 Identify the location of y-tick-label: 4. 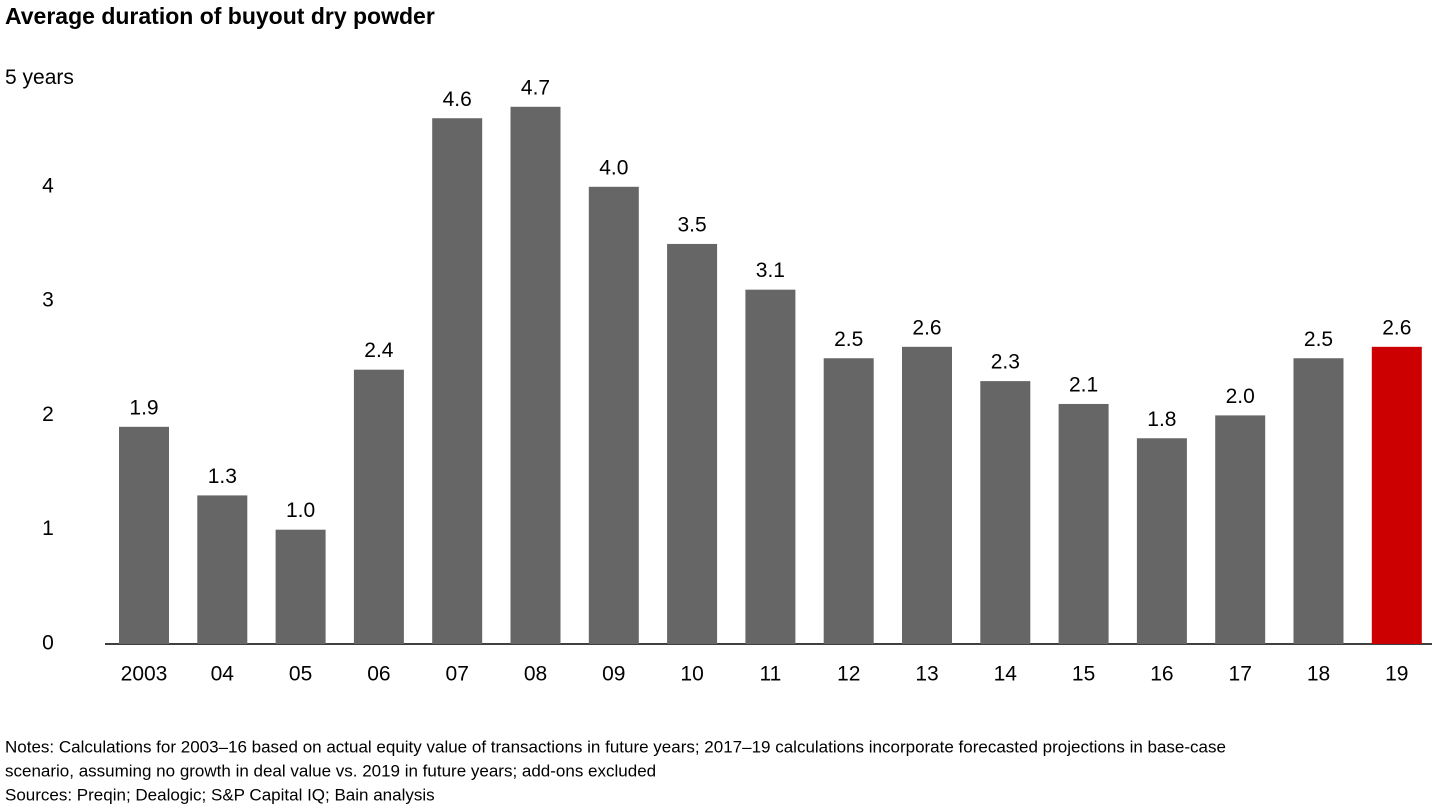
(48, 185).